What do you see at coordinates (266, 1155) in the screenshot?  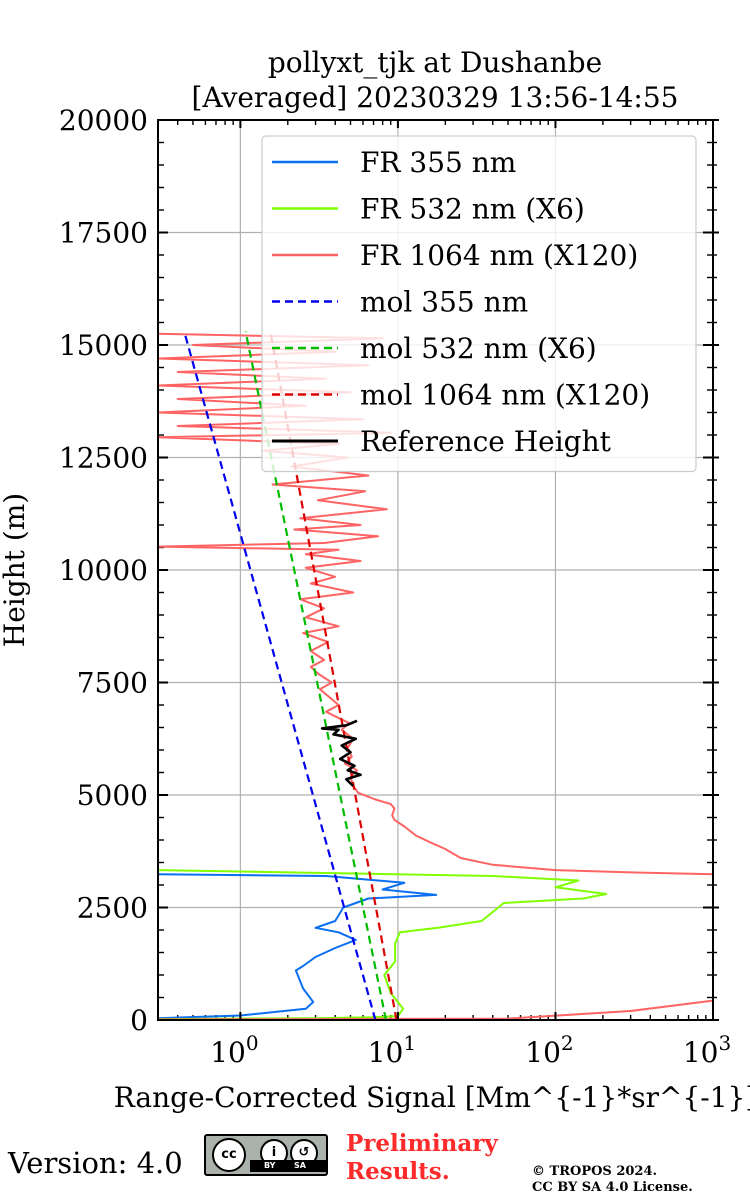 I see `cc-by-sa-badge: cc i ↺ BY SA` at bounding box center [266, 1155].